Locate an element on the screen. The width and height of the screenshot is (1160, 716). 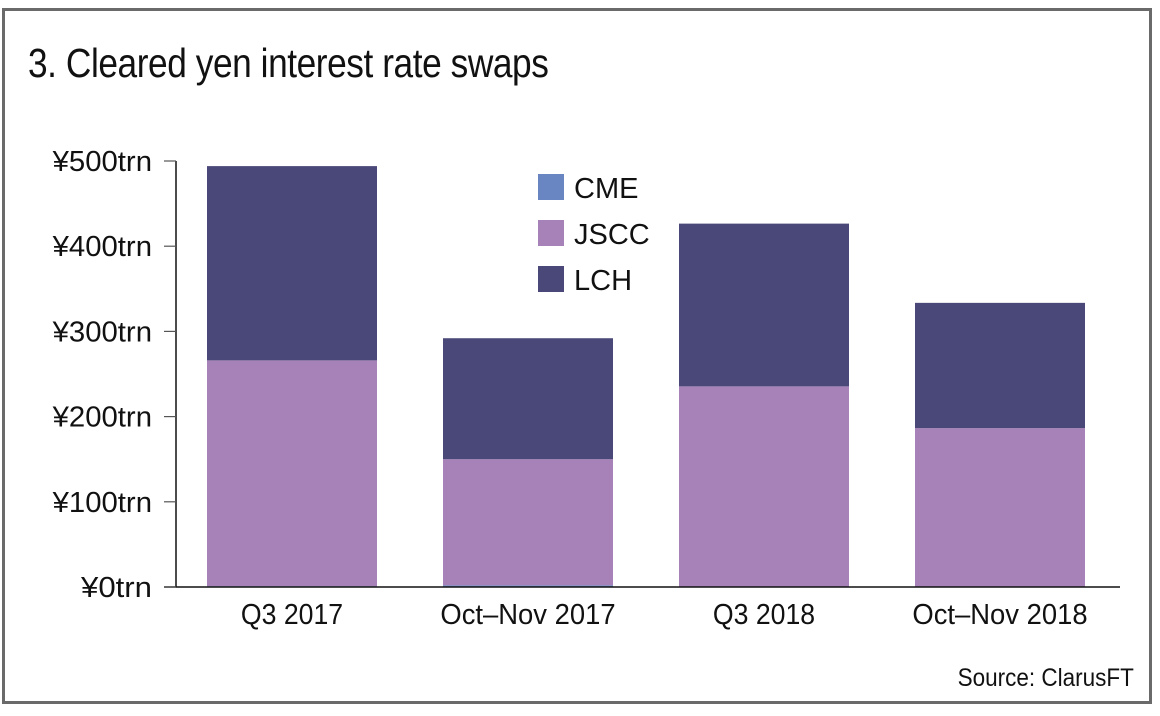
legend-swatch-jscc is located at coordinates (551, 233).